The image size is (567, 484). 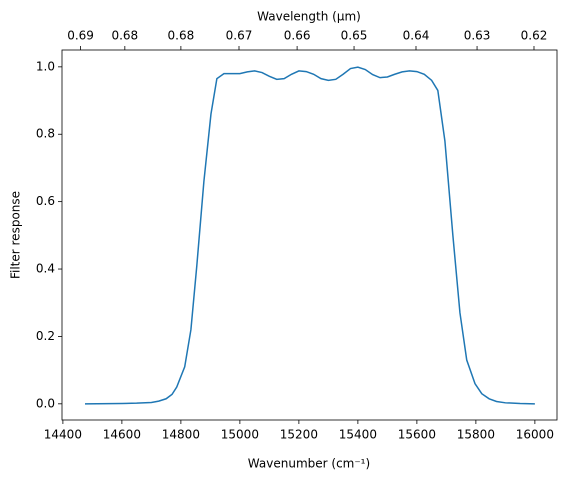 I want to click on x-axis-label: Wavenumber (cm⁻¹), so click(x=309, y=464).